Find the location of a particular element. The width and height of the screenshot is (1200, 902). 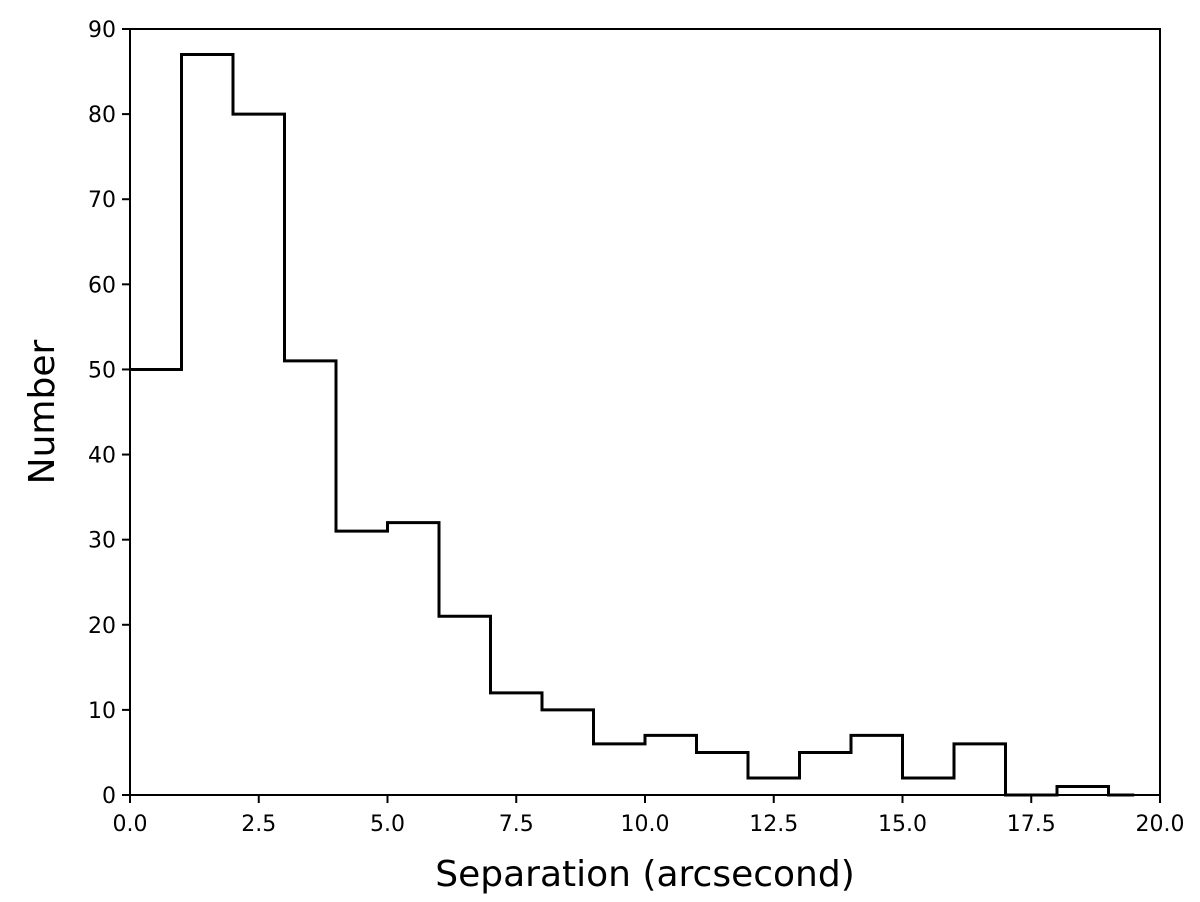

x-tick-label: 2.5 is located at coordinates (258, 824).